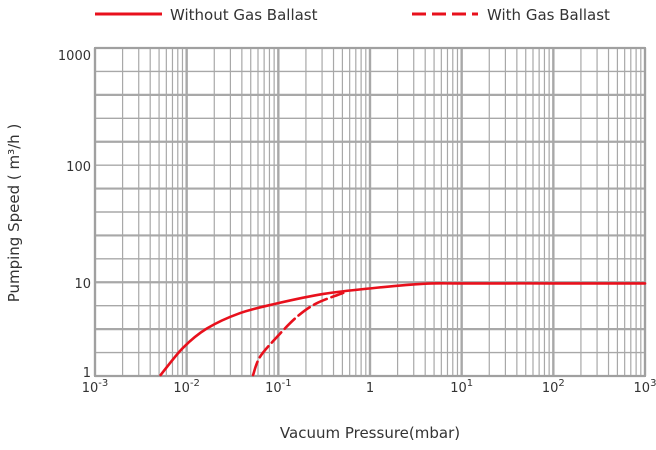 Image resolution: width=656 pixels, height=450 pixels. I want to click on x-tick-label: 10², so click(553, 387).